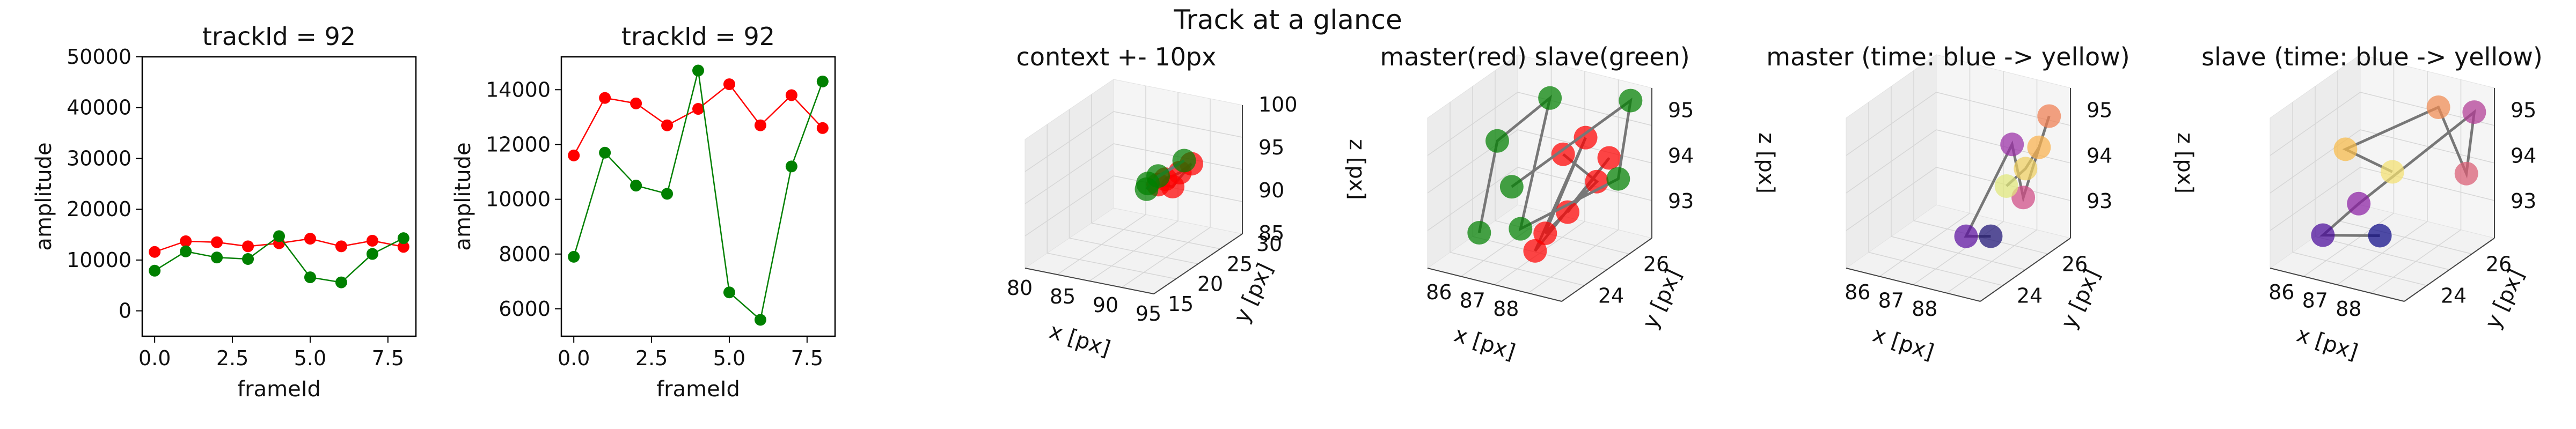 The width and height of the screenshot is (2576, 429). Describe the element at coordinates (279, 36) in the screenshot. I see `chart-title: trackId = 92` at that location.